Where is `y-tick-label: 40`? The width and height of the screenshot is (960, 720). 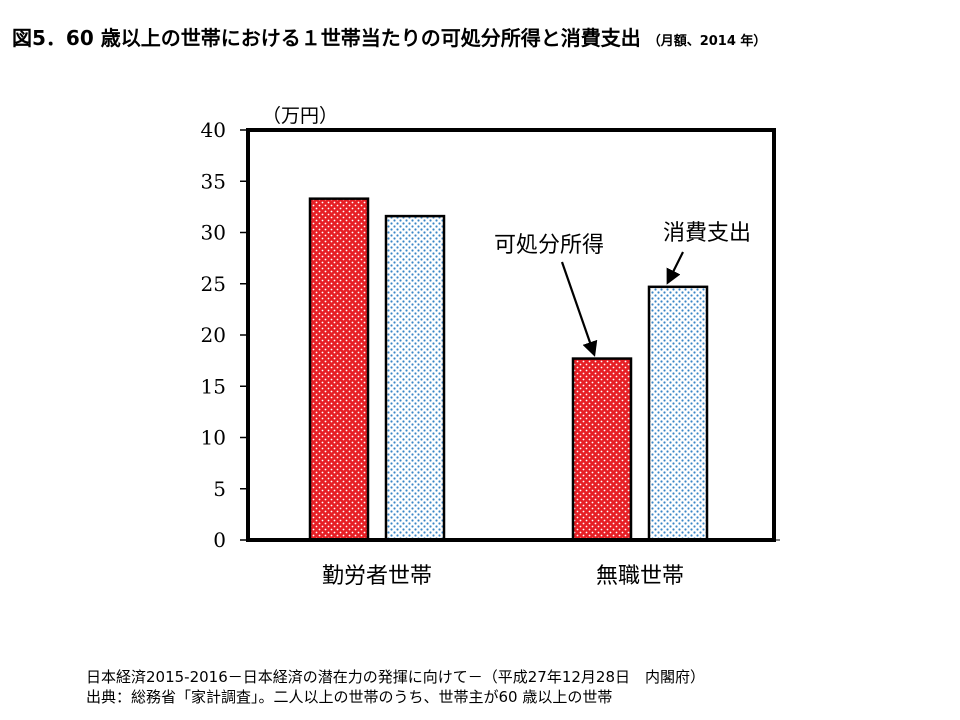
y-tick-label: 40 is located at coordinates (213, 130).